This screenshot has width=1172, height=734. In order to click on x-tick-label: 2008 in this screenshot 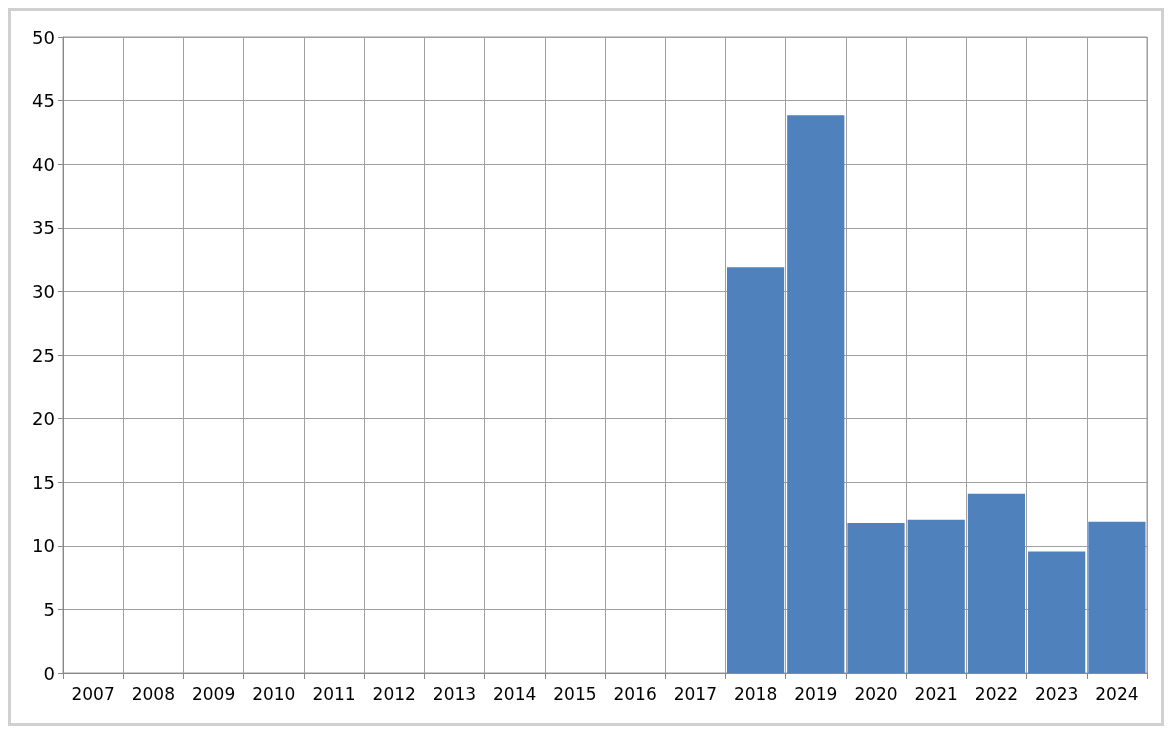, I will do `click(153, 693)`.